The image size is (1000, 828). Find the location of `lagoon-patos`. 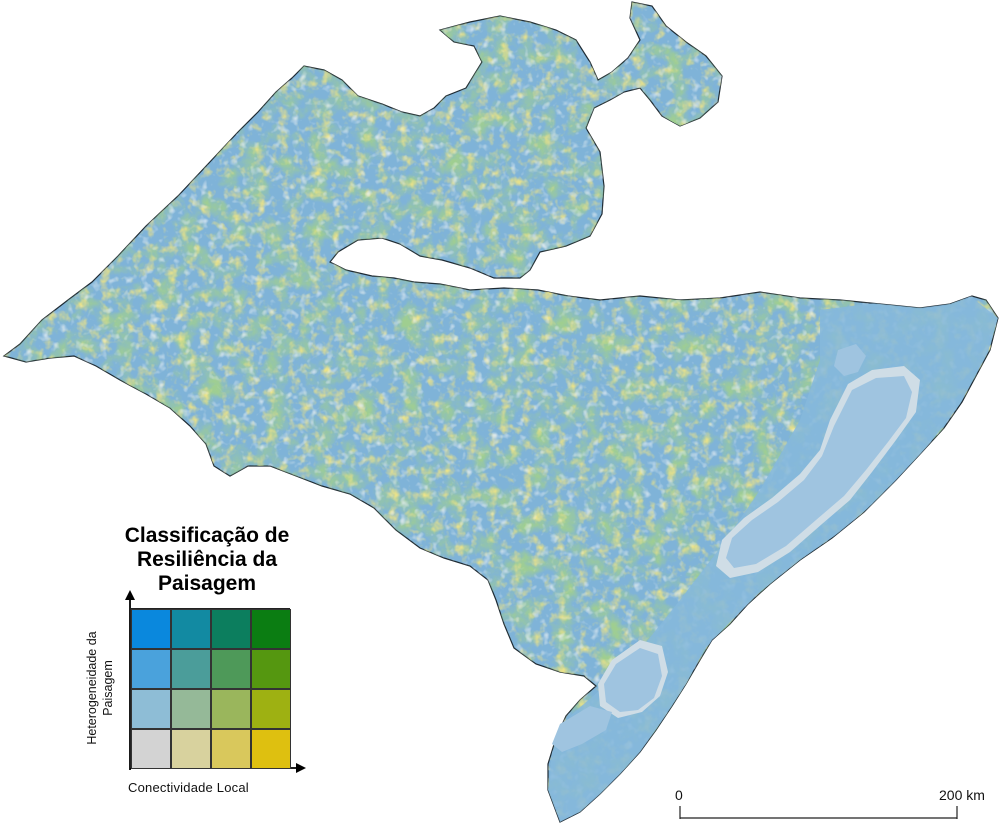

lagoon-patos is located at coordinates (819, 472).